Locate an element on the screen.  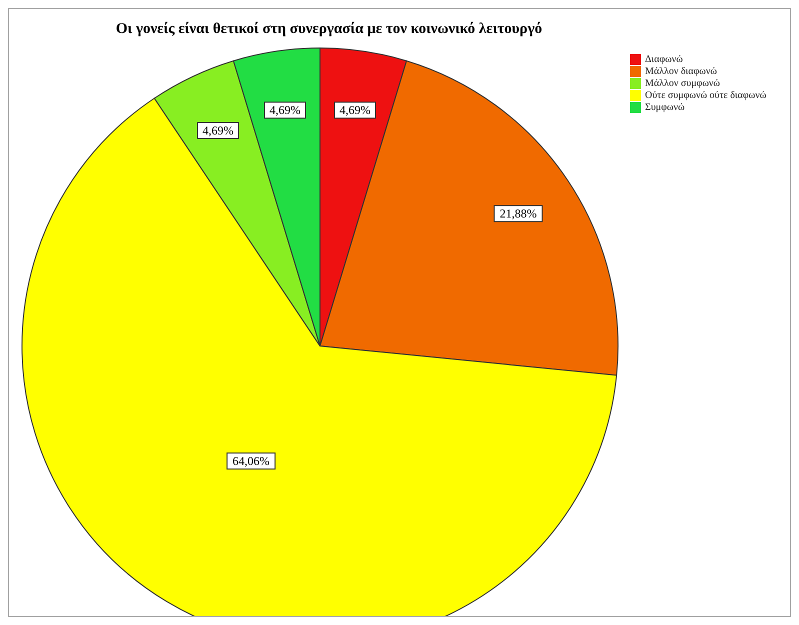
legend-label: Ούτε συμφωνώ ούτε διαφωνώ is located at coordinates (705, 95).